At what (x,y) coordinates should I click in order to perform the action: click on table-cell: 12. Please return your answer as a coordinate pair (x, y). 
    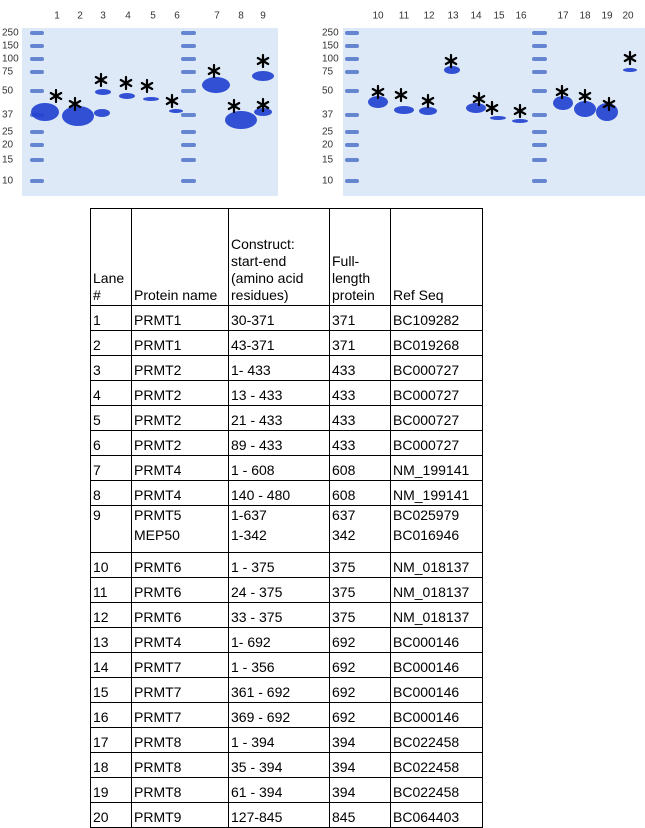
    Looking at the image, I should click on (111, 615).